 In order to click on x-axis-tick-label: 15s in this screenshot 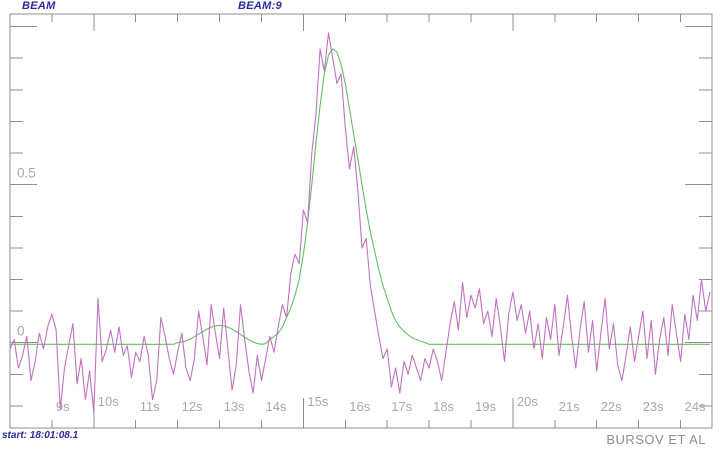, I will do `click(317, 401)`.